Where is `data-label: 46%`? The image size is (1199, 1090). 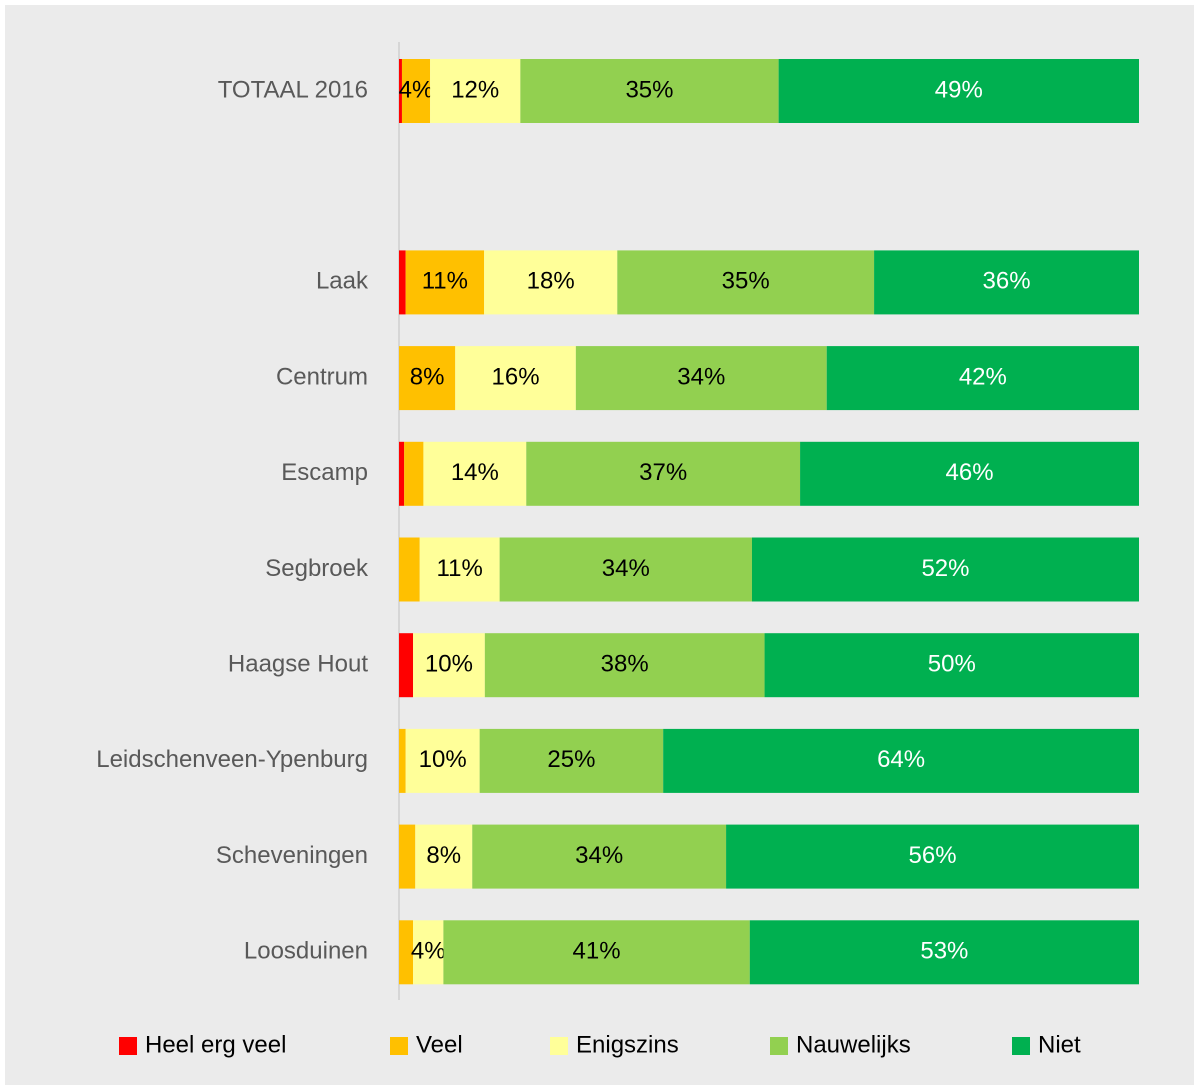
data-label: 46% is located at coordinates (970, 472).